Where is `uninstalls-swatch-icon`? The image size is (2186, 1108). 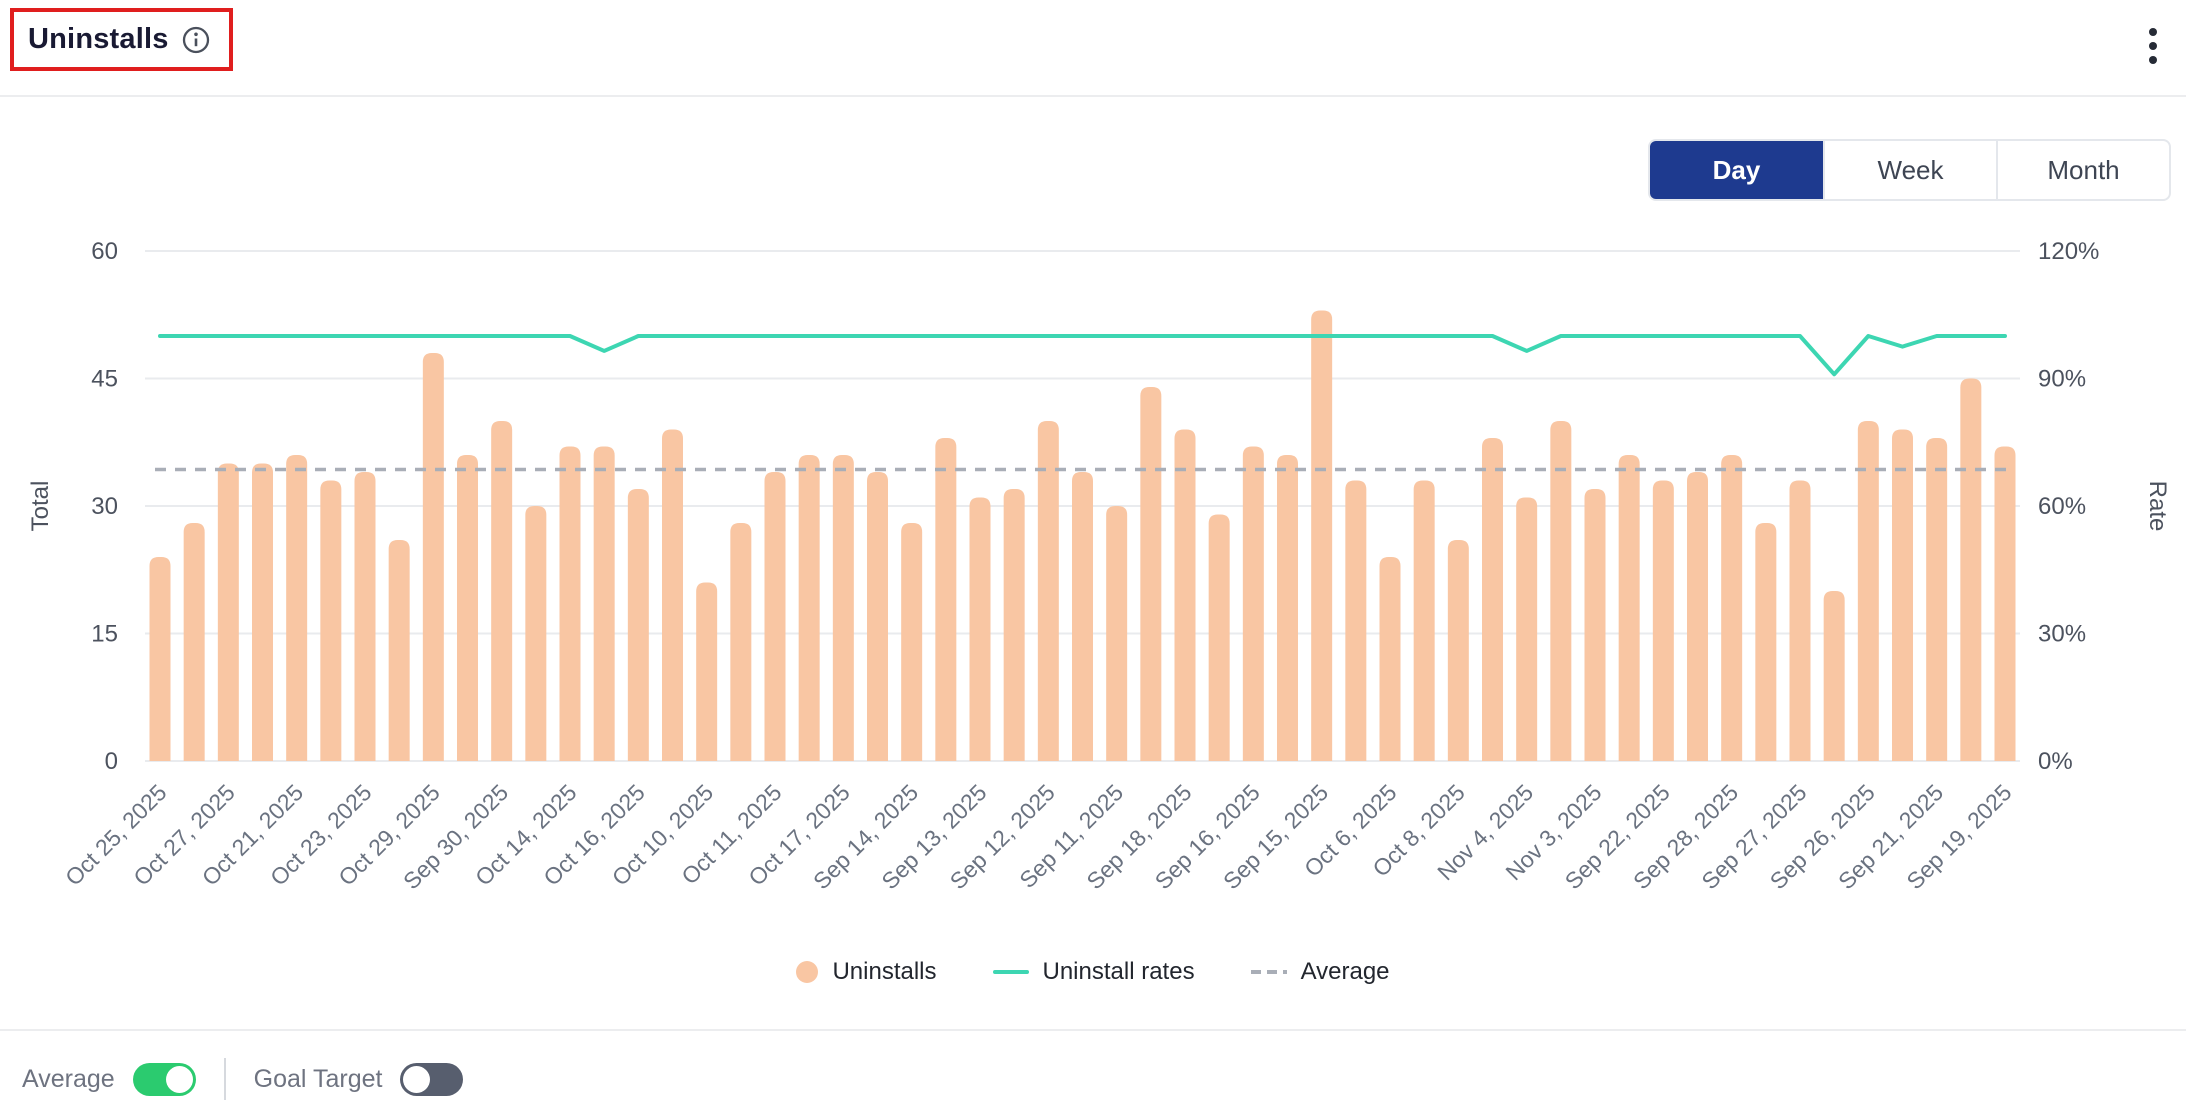 uninstalls-swatch-icon is located at coordinates (807, 972).